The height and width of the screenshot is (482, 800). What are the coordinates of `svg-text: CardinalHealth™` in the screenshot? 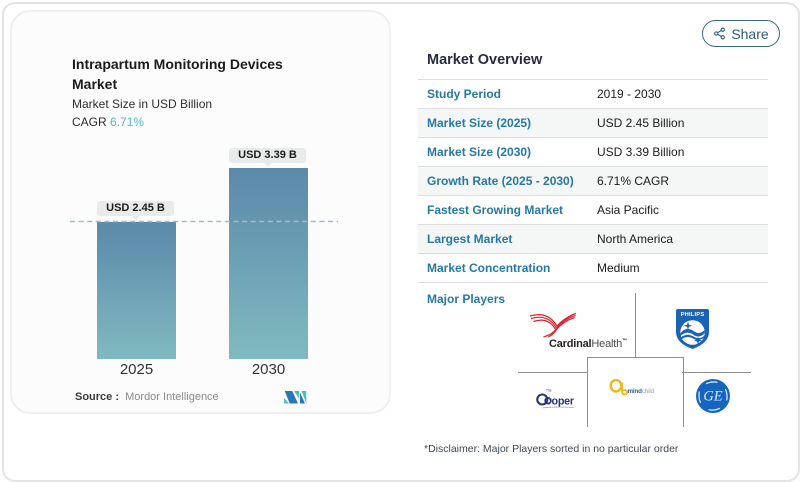 It's located at (588, 344).